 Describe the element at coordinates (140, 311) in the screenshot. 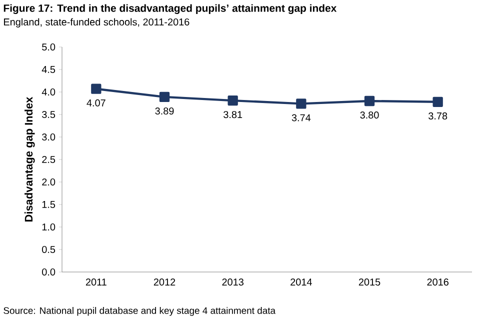

I see `source-note: Source: National pupil database and key stage 4 attainment data` at that location.